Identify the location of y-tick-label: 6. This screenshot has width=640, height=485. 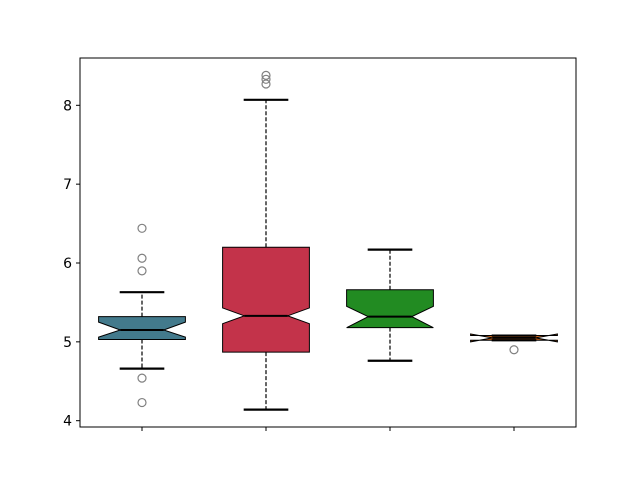
(67, 264).